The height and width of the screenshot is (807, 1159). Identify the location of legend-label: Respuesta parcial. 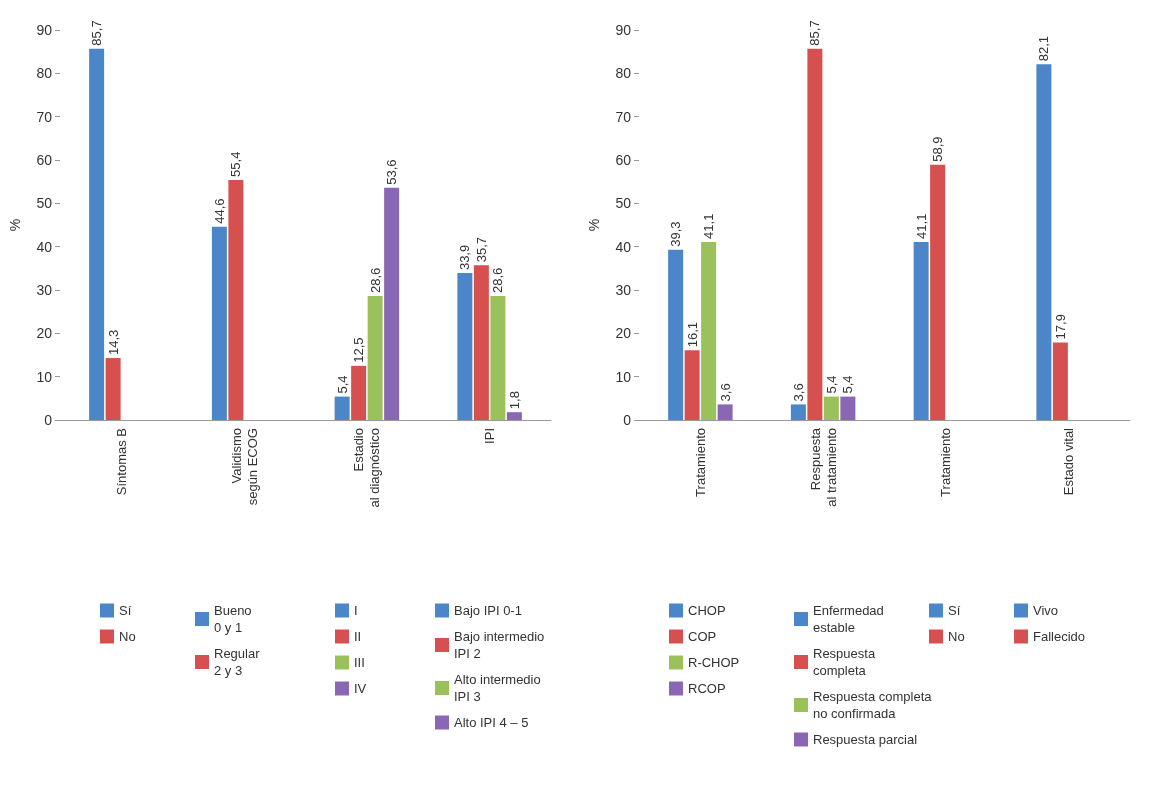
(865, 739).